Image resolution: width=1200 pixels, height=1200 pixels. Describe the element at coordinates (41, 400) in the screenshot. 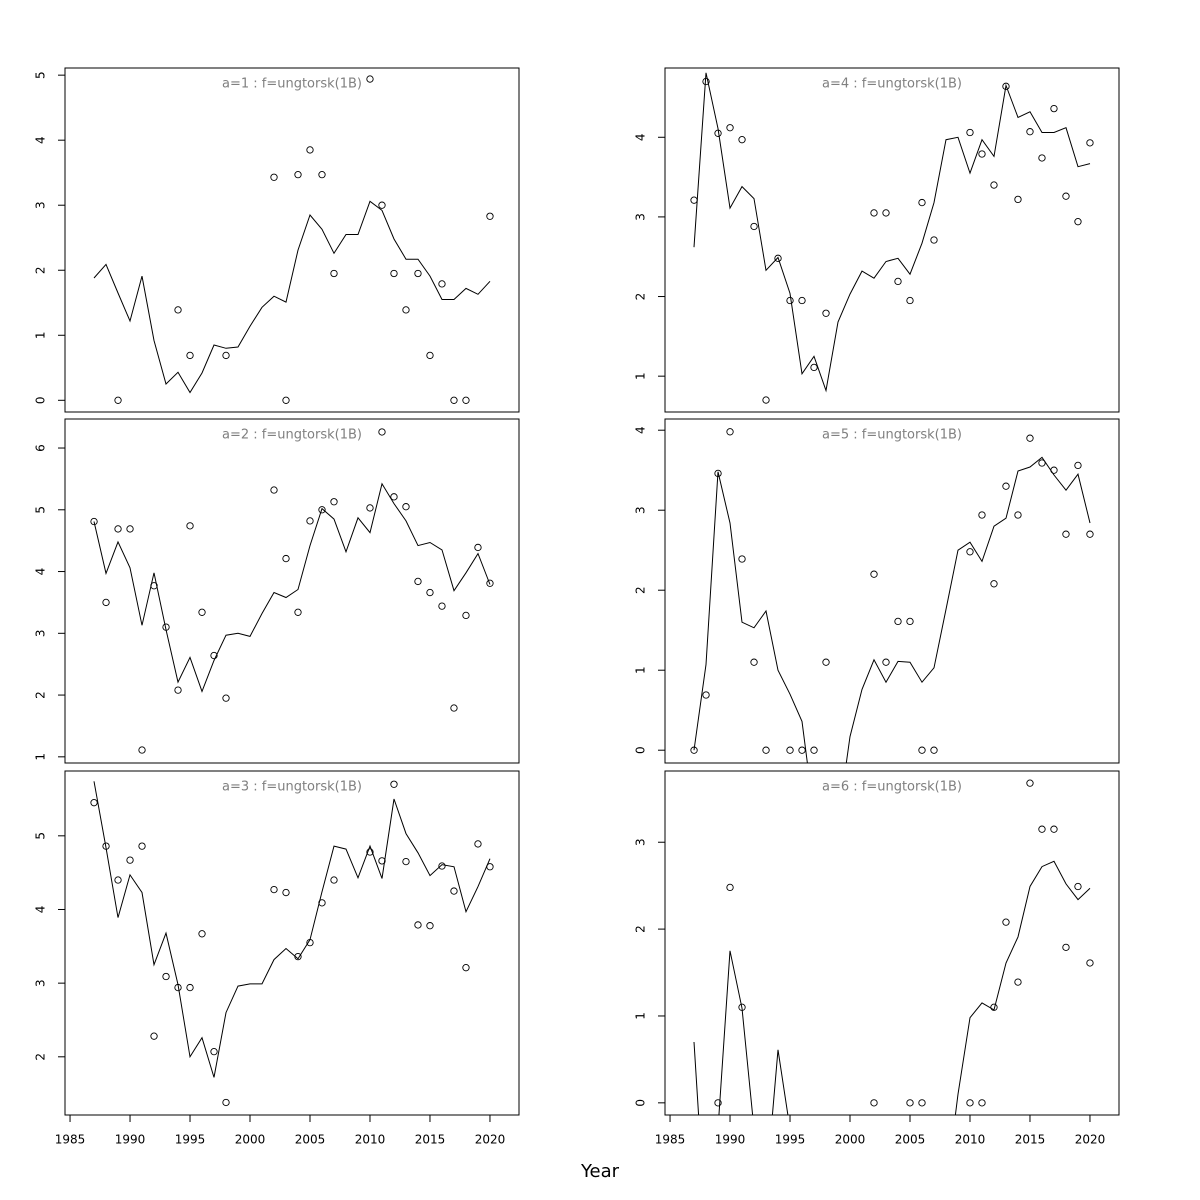

I see `y-tick-label: 0` at that location.